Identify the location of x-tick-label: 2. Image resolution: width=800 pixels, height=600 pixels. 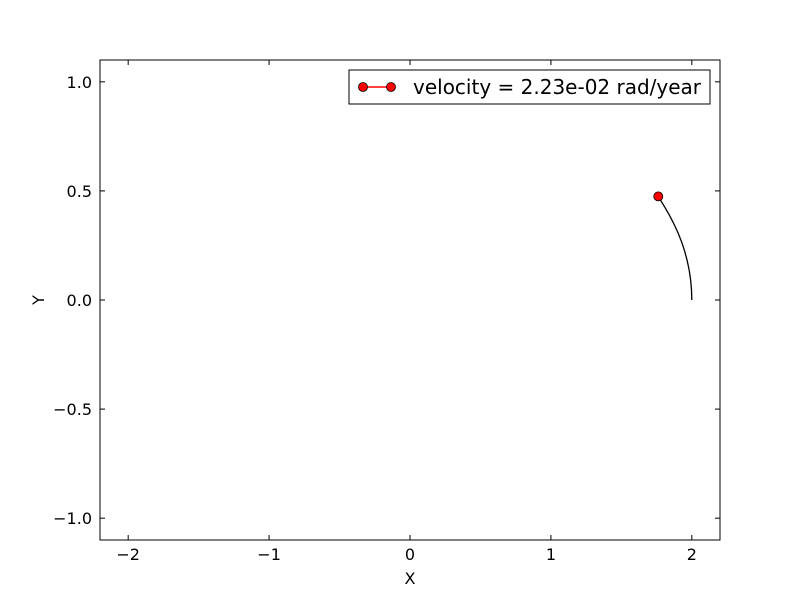
(692, 554).